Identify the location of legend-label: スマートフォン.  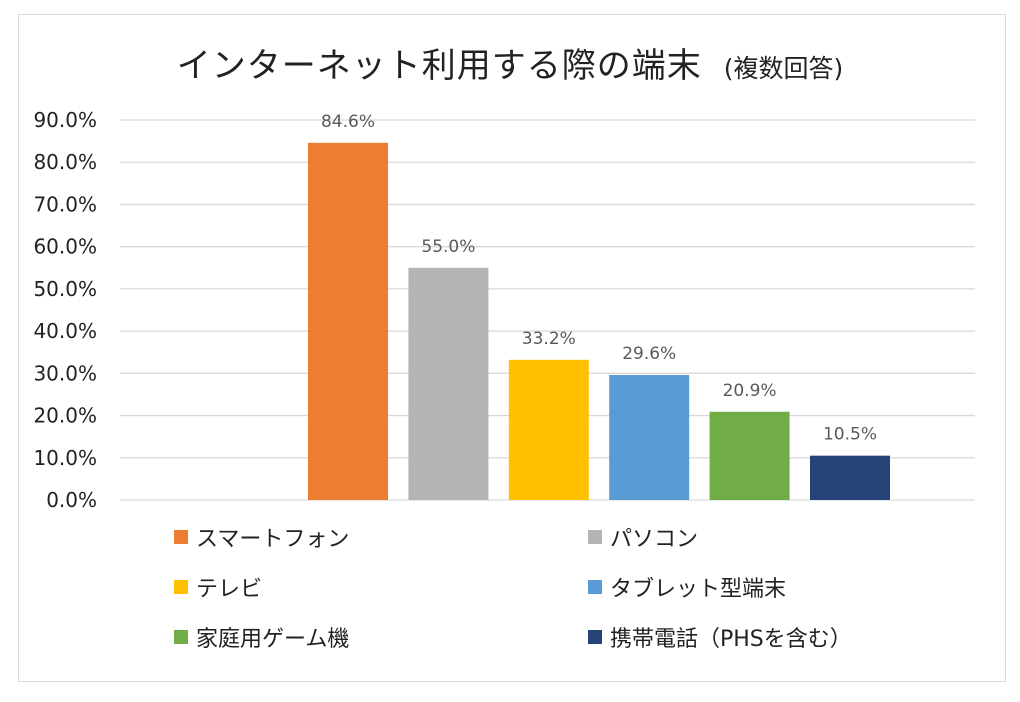
(273, 539).